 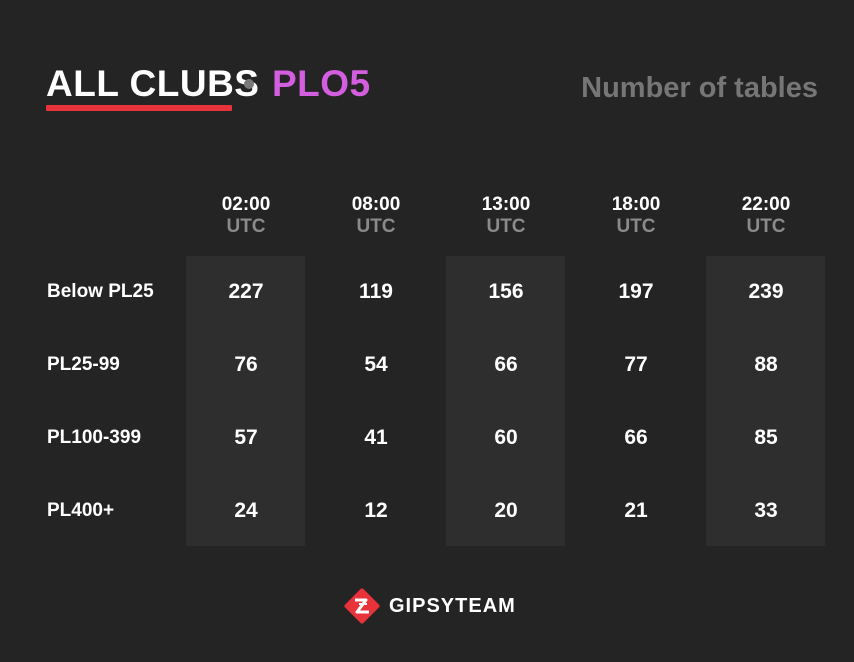 I want to click on title-underline, so click(x=139, y=108).